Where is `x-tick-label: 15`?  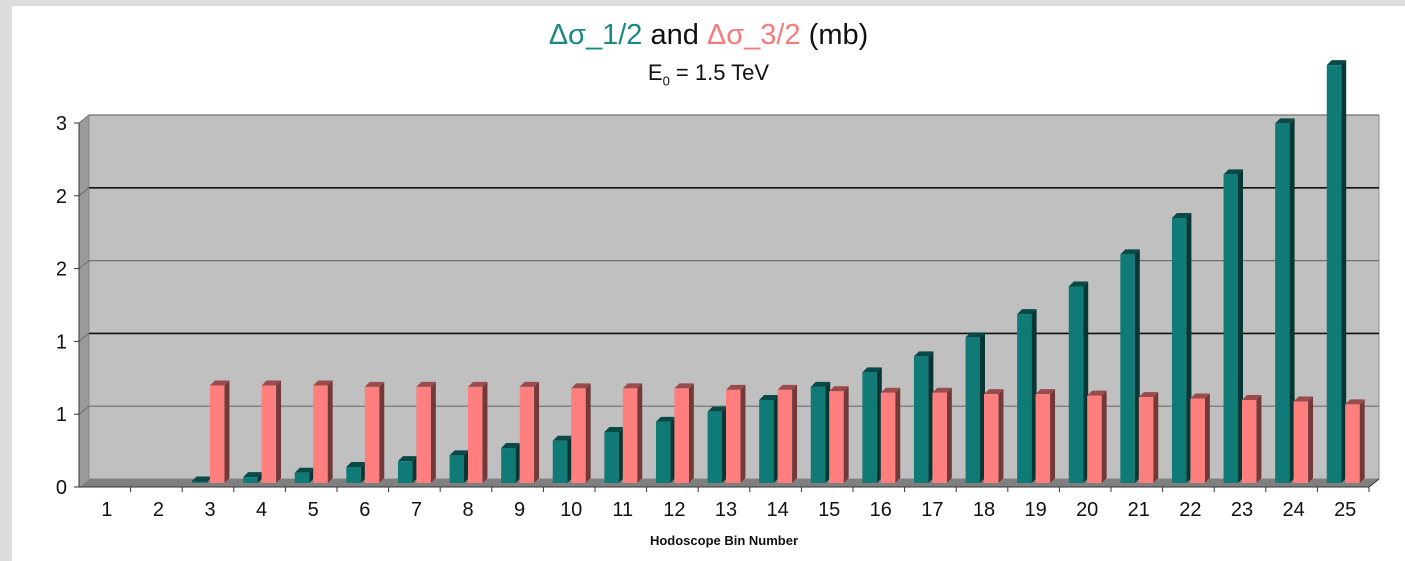 x-tick-label: 15 is located at coordinates (829, 510).